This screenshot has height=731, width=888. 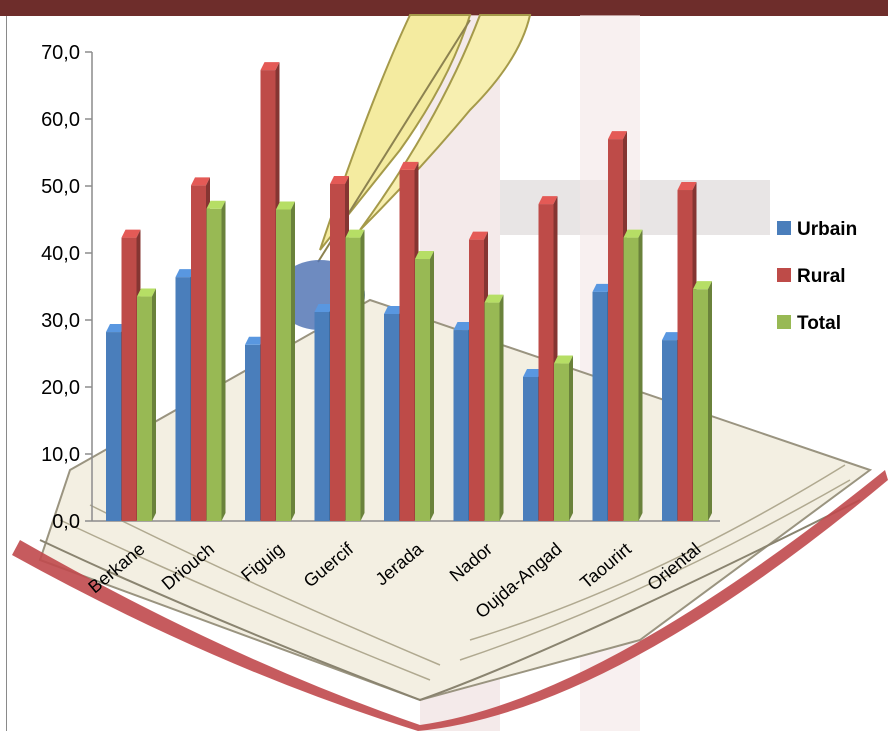 I want to click on legend-label-urbain: Urbain, so click(x=827, y=229).